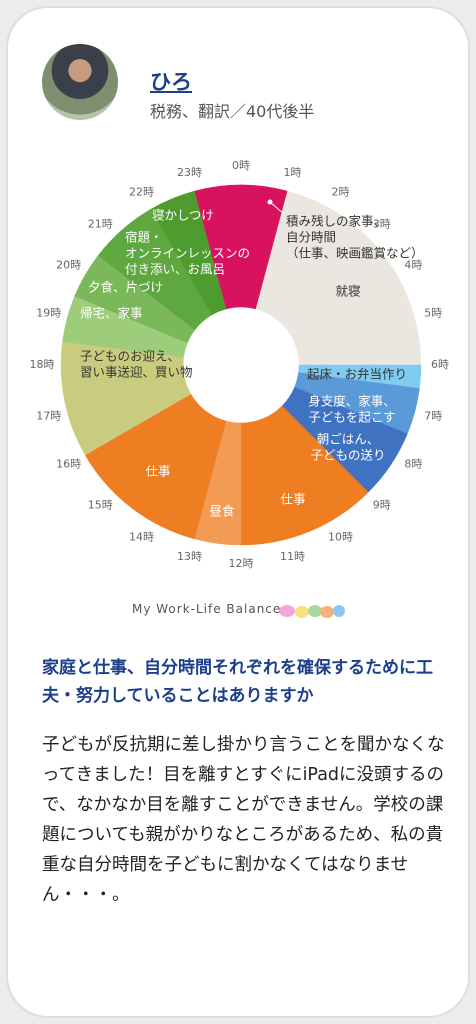 The width and height of the screenshot is (476, 1024). I want to click on hour-label: 11時, so click(292, 556).